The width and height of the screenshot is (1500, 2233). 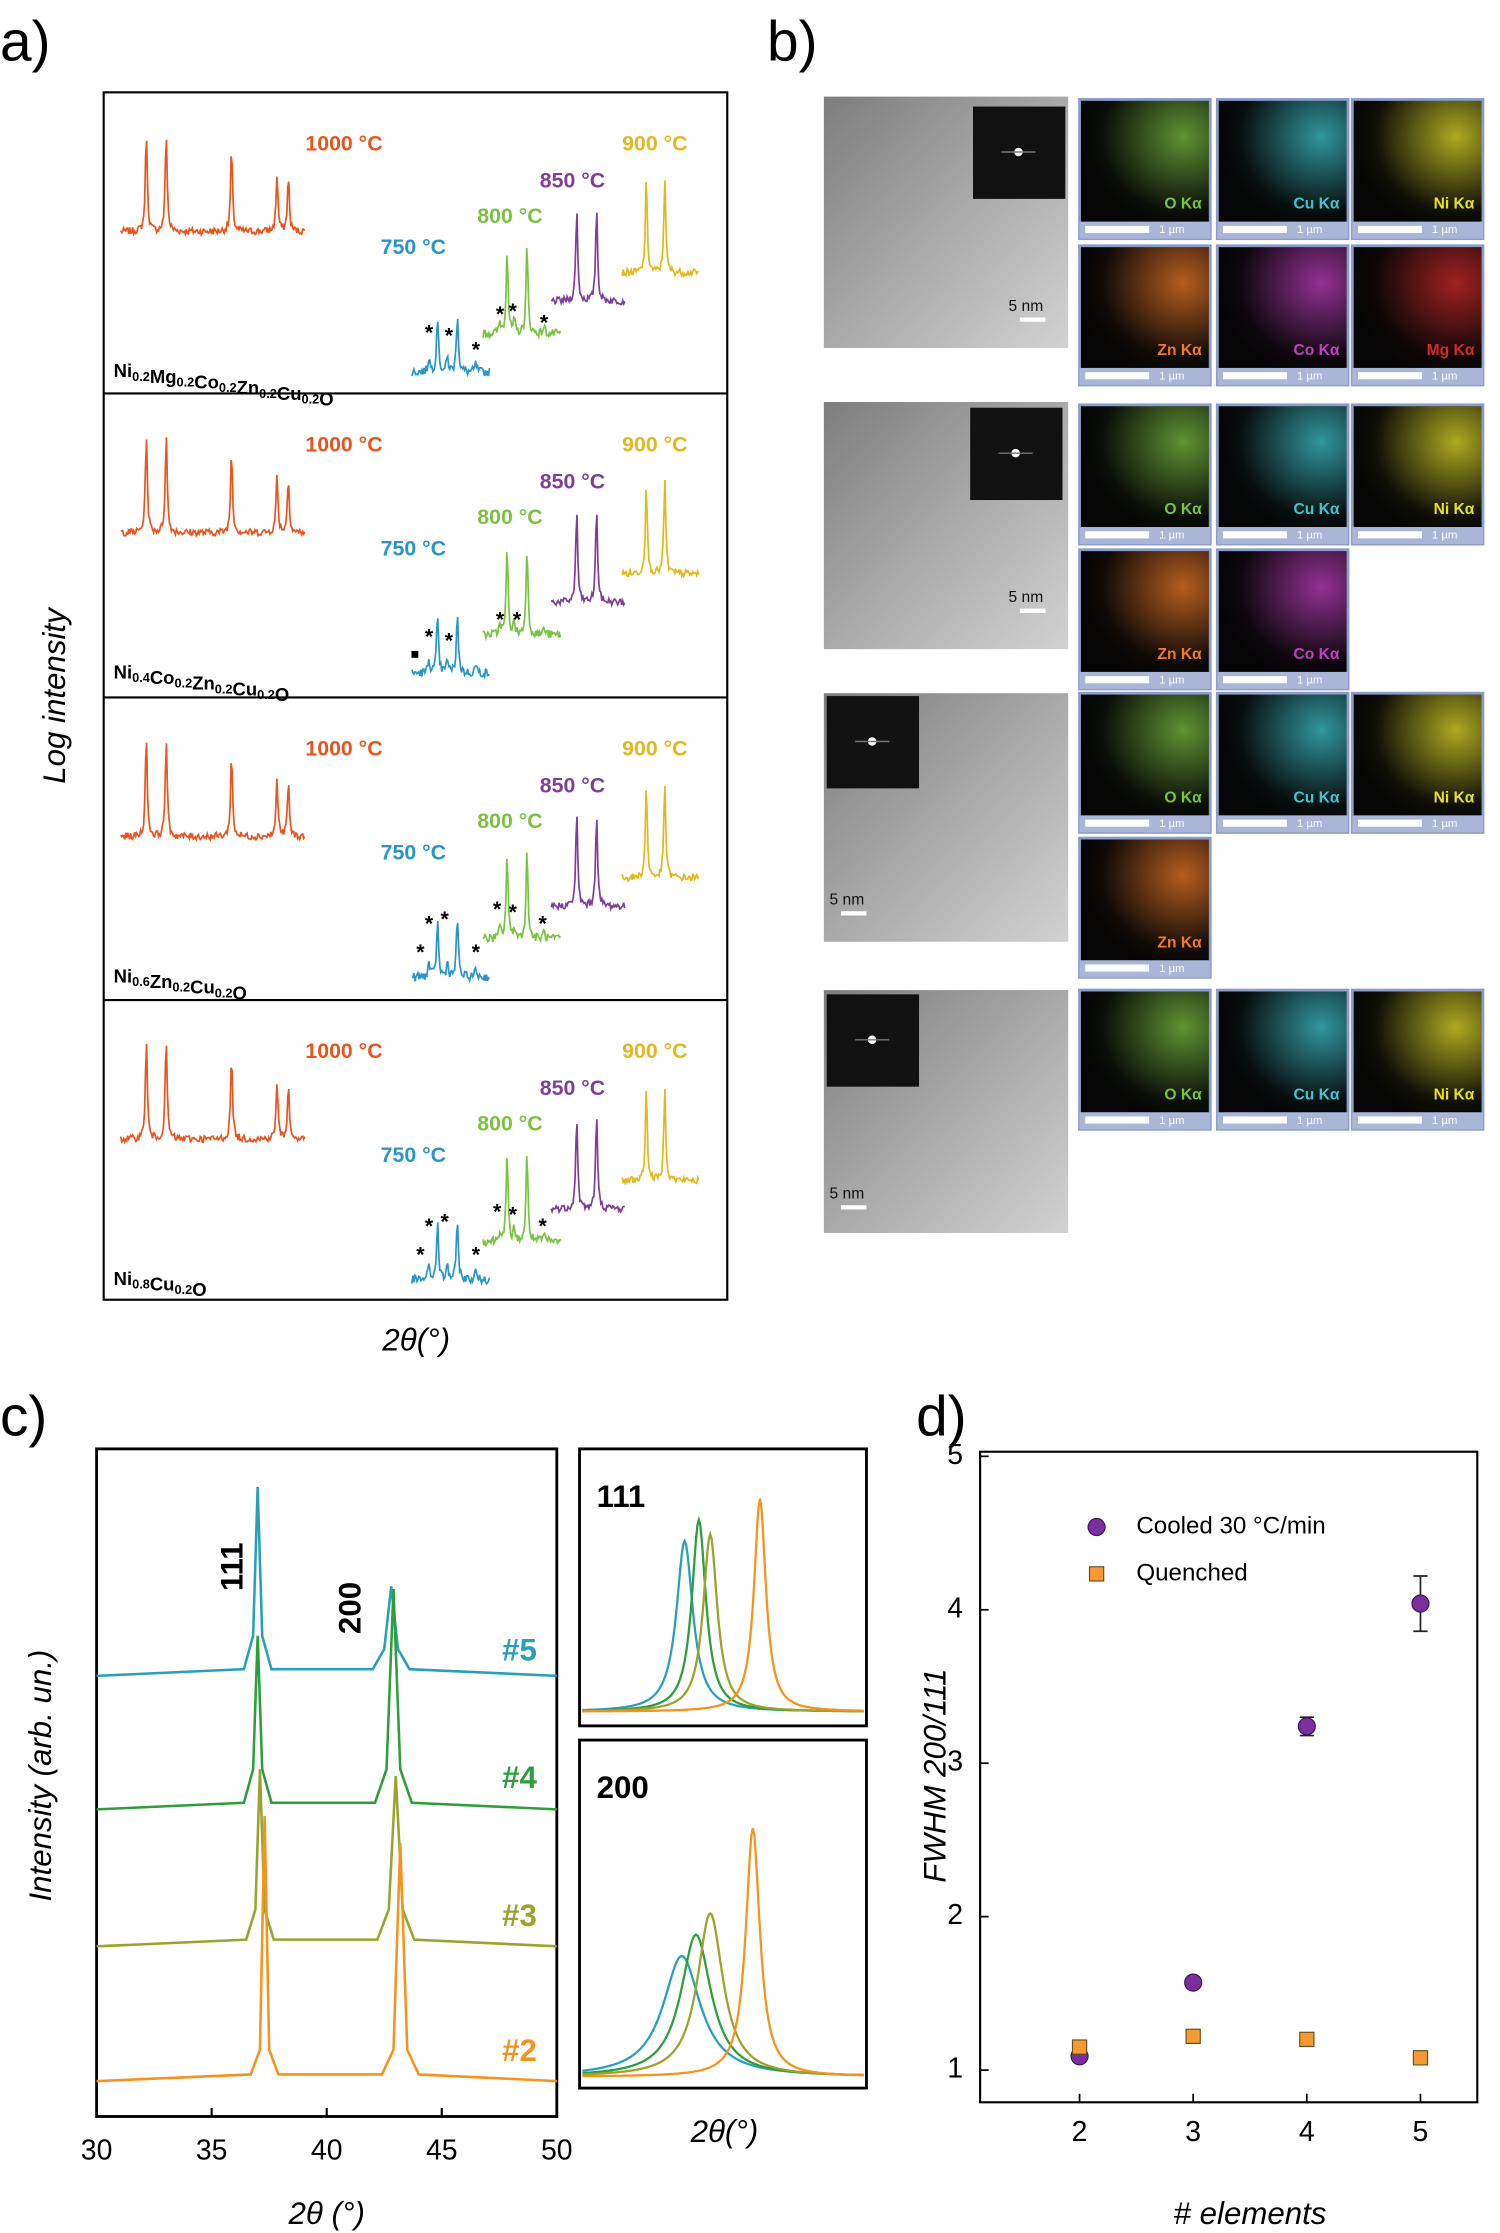 What do you see at coordinates (415, 1340) in the screenshot?
I see `x-axis-label: 2θ(°)` at bounding box center [415, 1340].